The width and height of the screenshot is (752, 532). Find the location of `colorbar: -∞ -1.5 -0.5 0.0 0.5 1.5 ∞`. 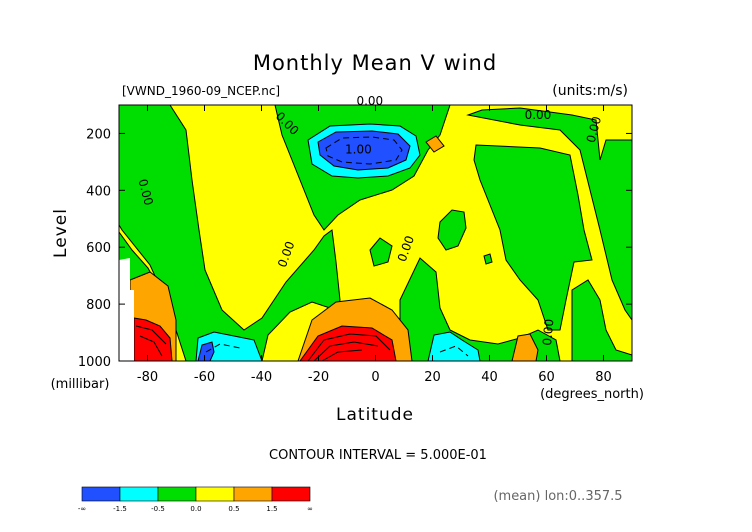

colorbar: -∞ -1.5 -0.5 0.0 0.5 1.5 ∞ is located at coordinates (195, 499).